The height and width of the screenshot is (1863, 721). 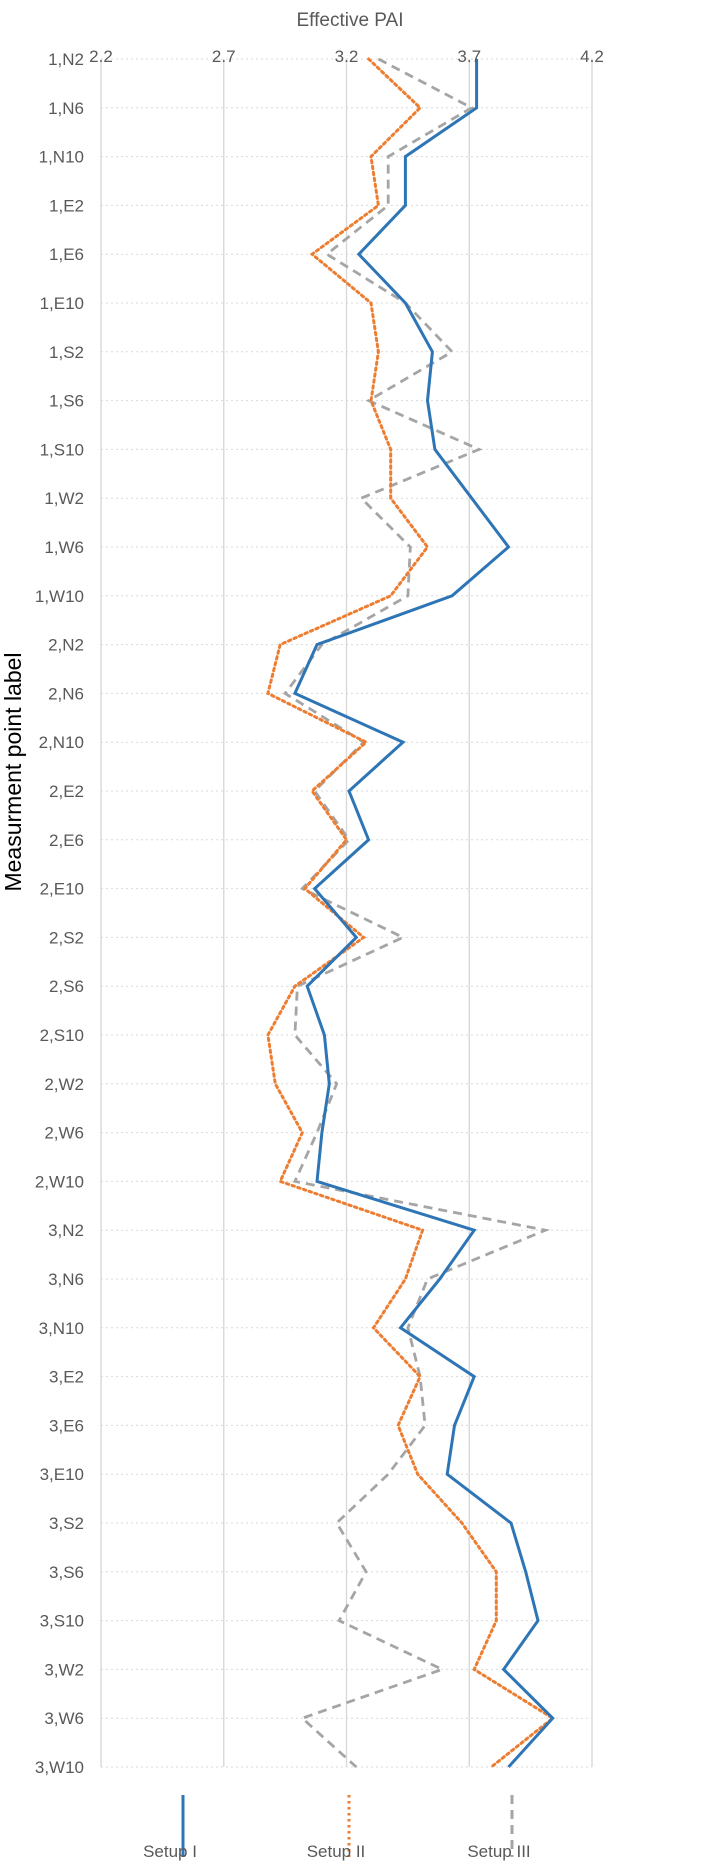 I want to click on y-tick-label: 3,S10, so click(x=62, y=1621).